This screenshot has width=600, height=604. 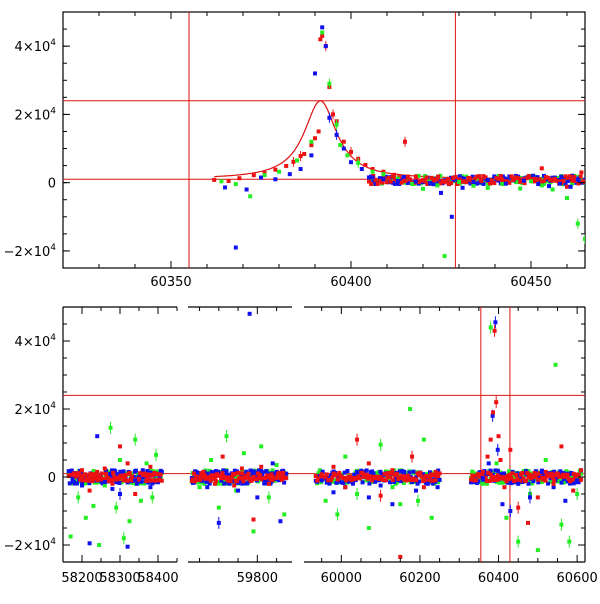 I want to click on x-tick-label: 58200, so click(x=81, y=578).